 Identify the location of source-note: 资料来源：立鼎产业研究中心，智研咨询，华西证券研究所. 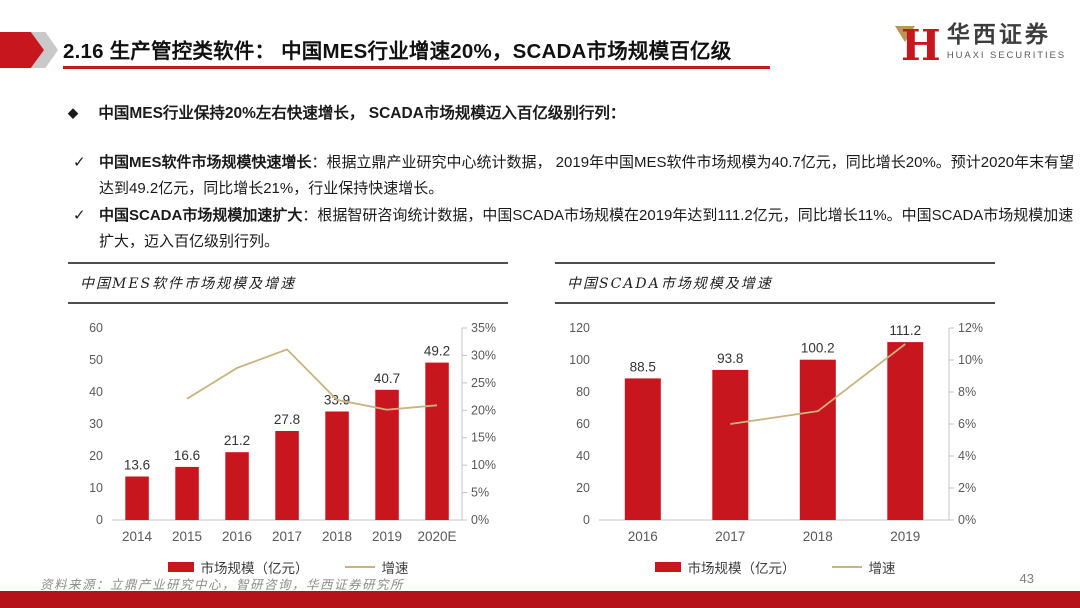
(222, 584).